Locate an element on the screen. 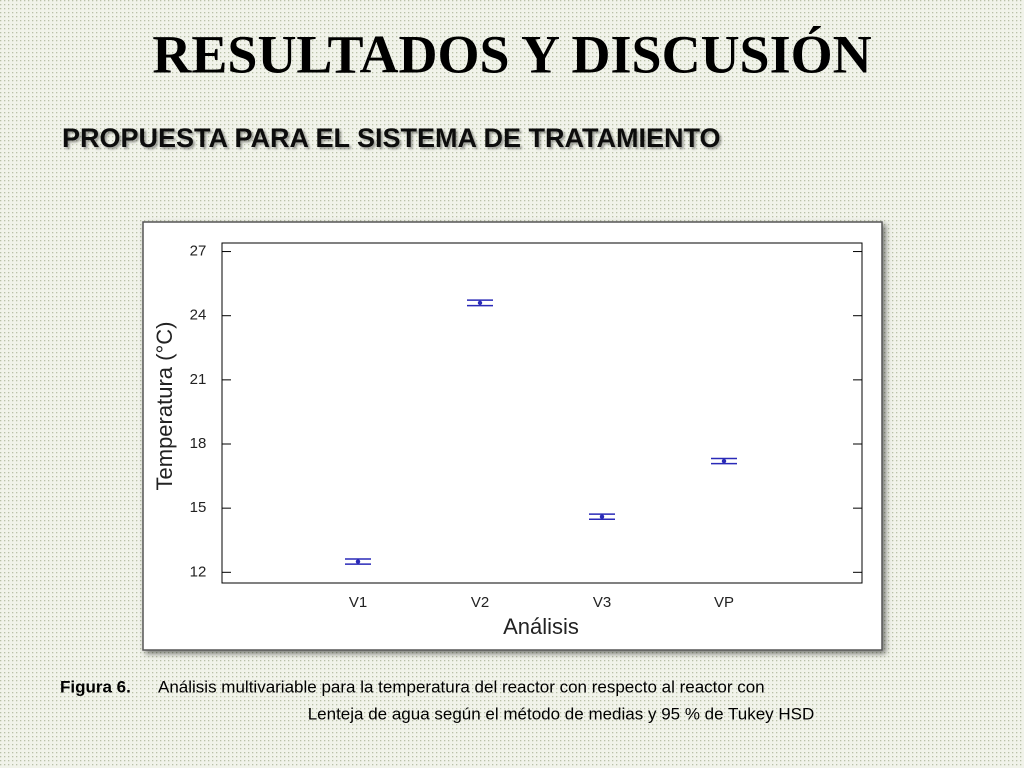 This screenshot has width=1024, height=768. y-tick-label: 21 is located at coordinates (198, 379).